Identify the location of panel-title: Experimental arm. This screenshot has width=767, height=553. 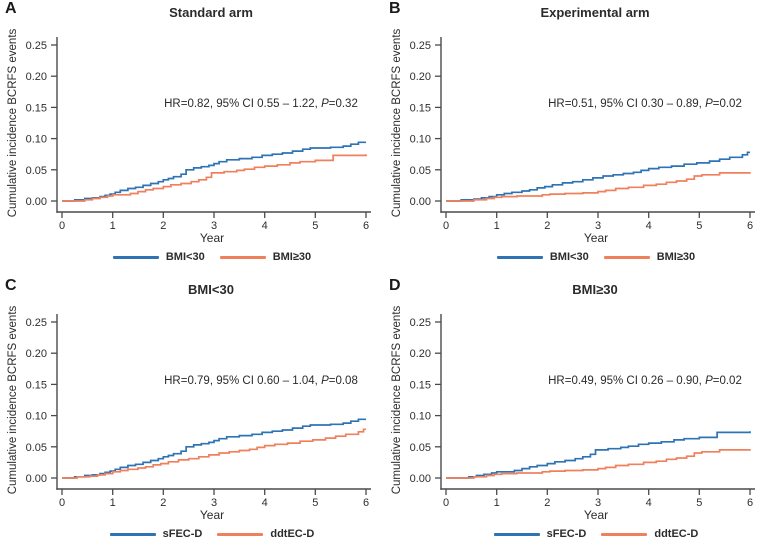
(595, 12).